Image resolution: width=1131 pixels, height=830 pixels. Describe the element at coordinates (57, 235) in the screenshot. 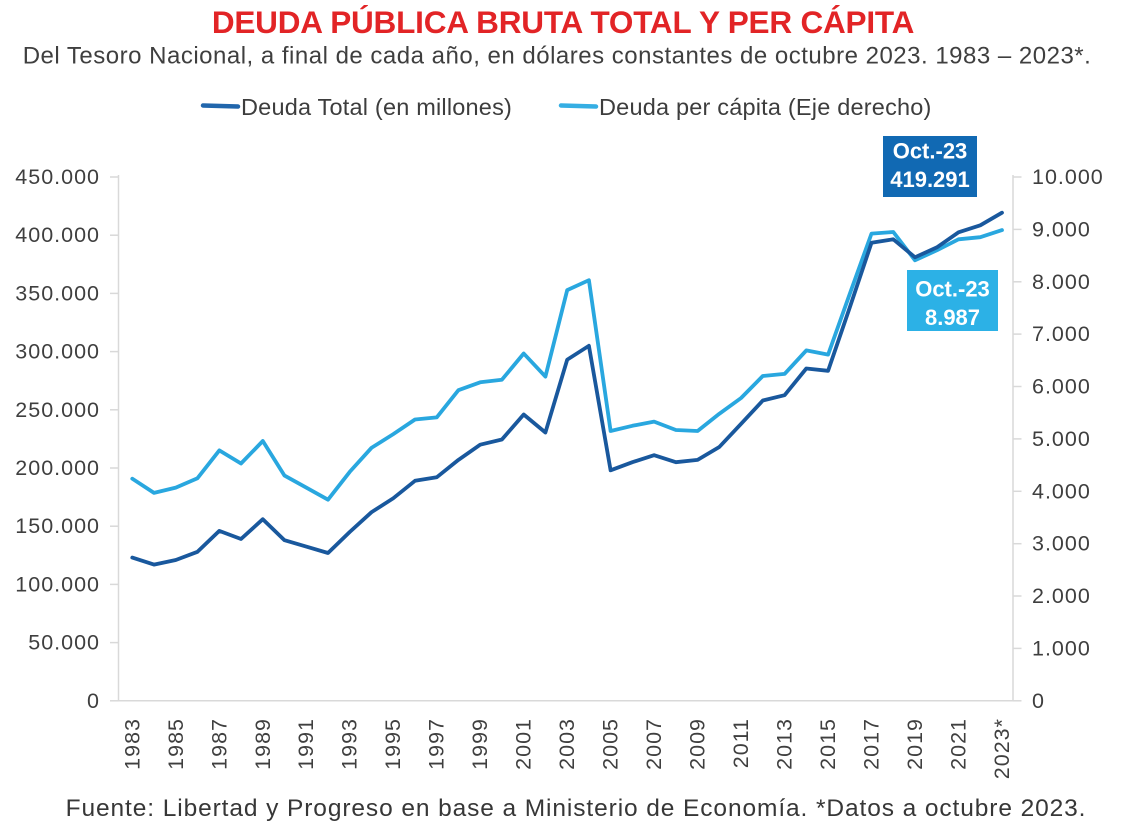

I see `svg-text: 400.000` at that location.